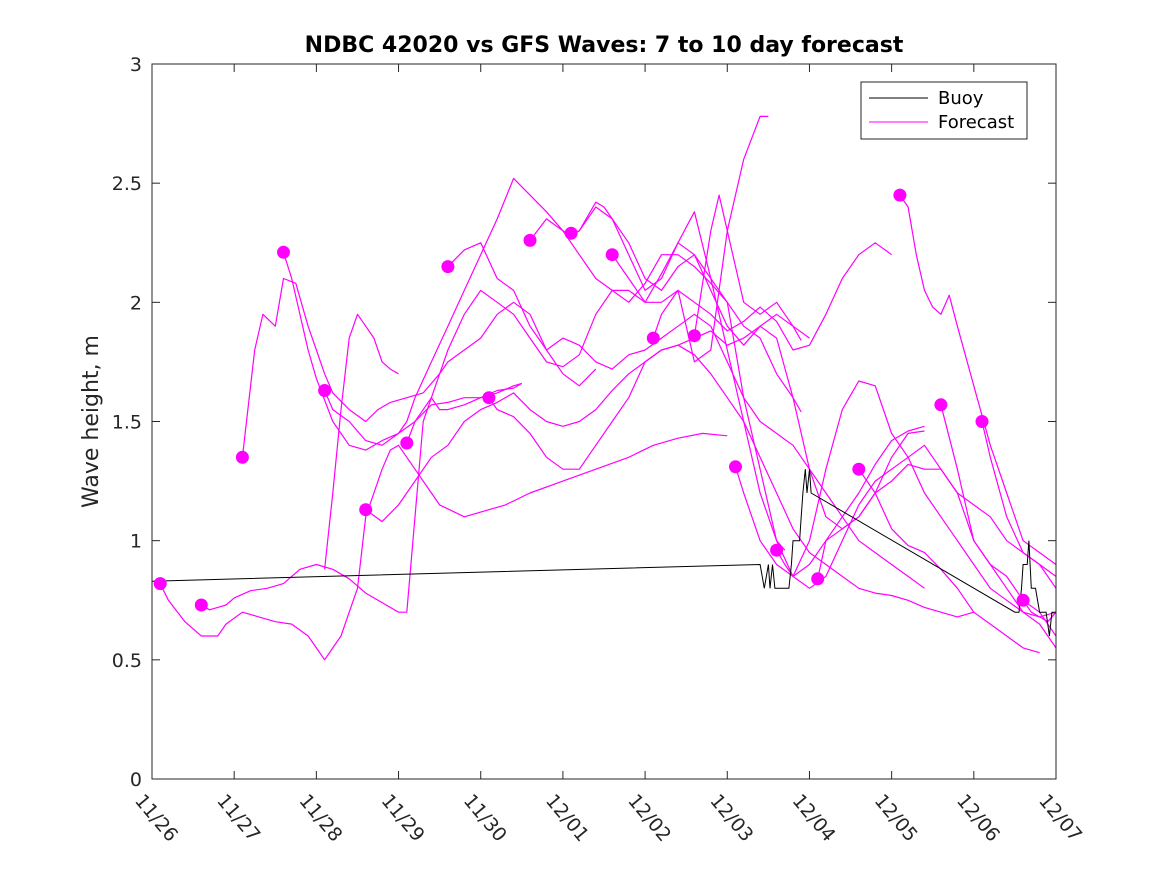  What do you see at coordinates (136, 303) in the screenshot?
I see `ytick-label: 2` at bounding box center [136, 303].